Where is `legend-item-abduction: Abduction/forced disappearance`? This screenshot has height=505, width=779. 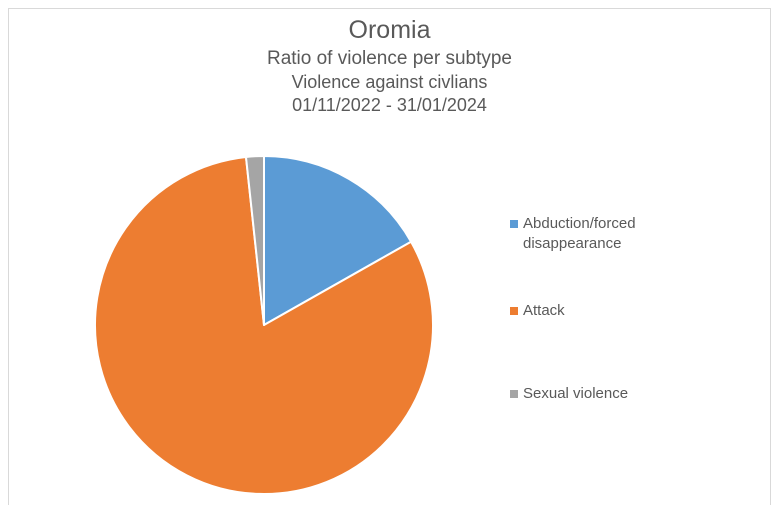 legend-item-abduction: Abduction/forced disappearance is located at coordinates (601, 234).